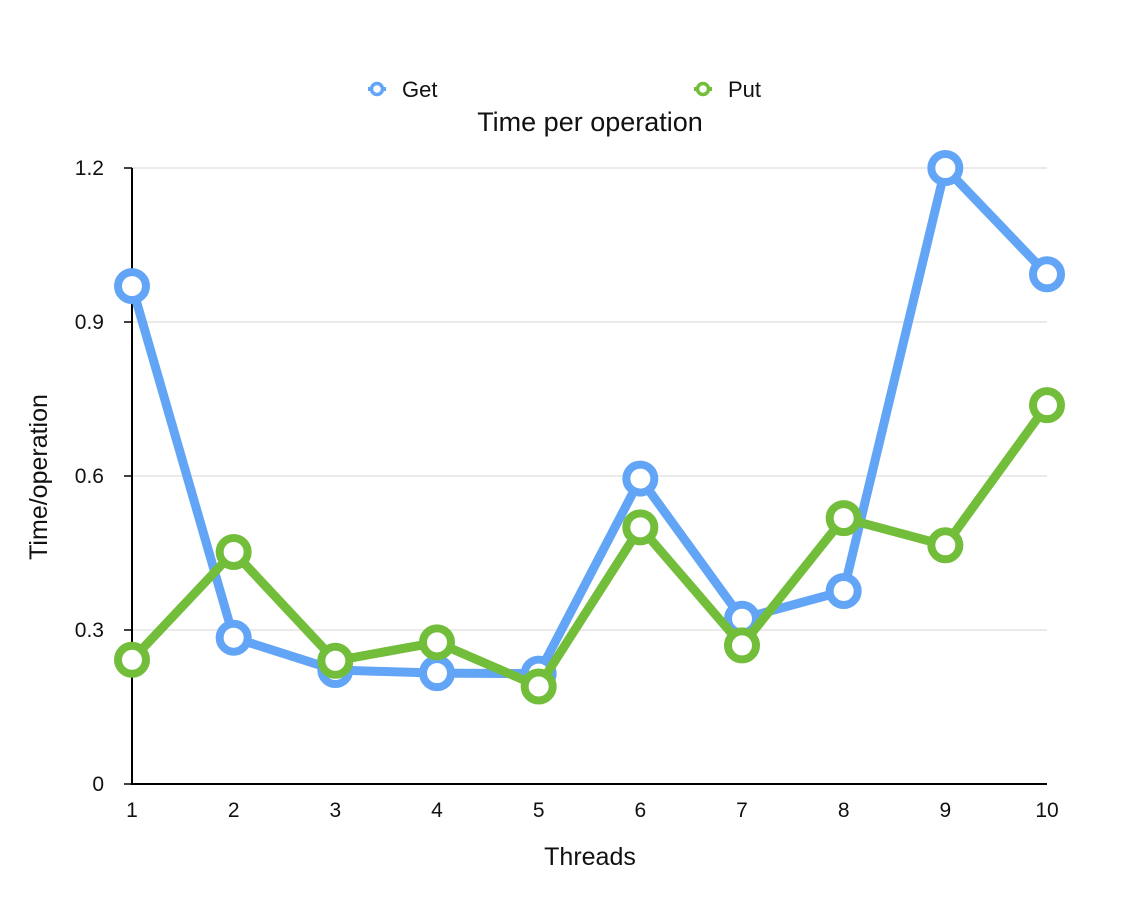  I want to click on y-axis-label: Time/operation, so click(39, 477).